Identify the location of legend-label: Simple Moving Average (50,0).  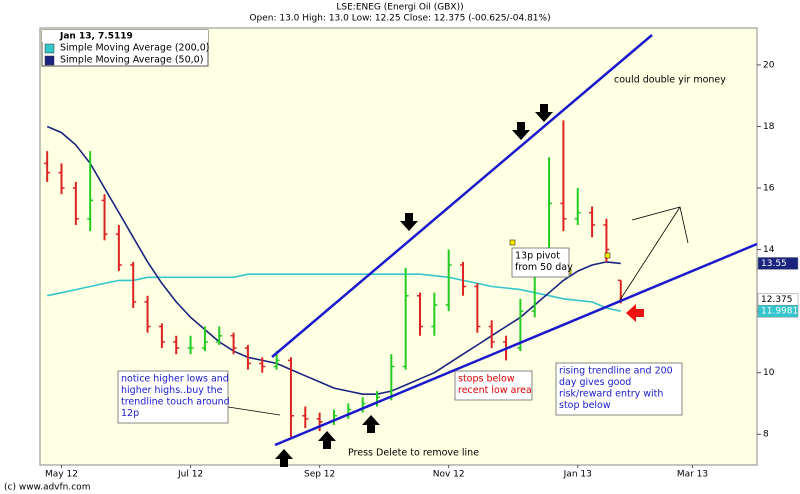
(131, 60).